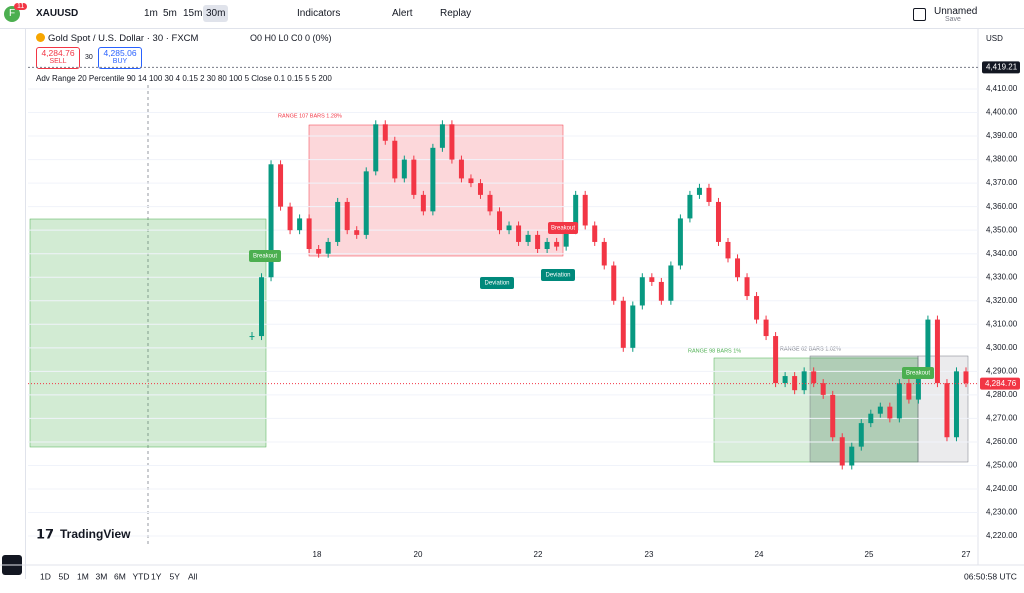 This screenshot has height=593, width=1024. What do you see at coordinates (1002, 276) in the screenshot?
I see `y-tick-label: 4,330.00` at bounding box center [1002, 276].